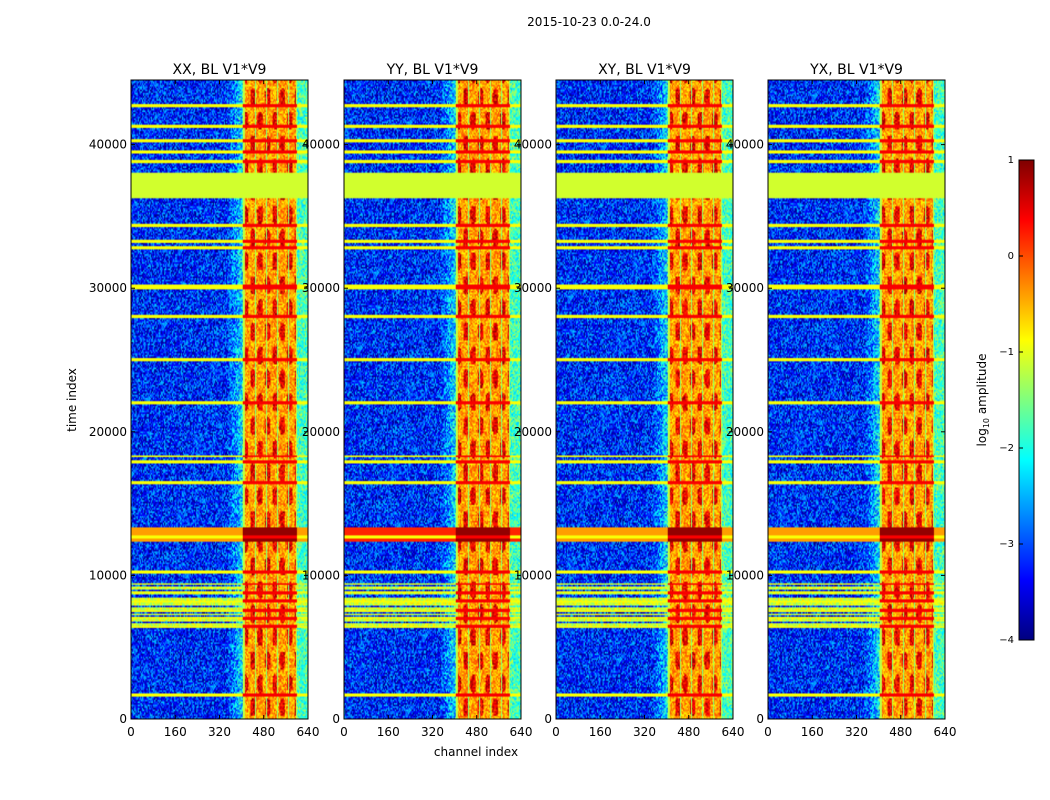 This screenshot has height=800, width=1050. I want to click on heatmap-image-yx, so click(856, 399).